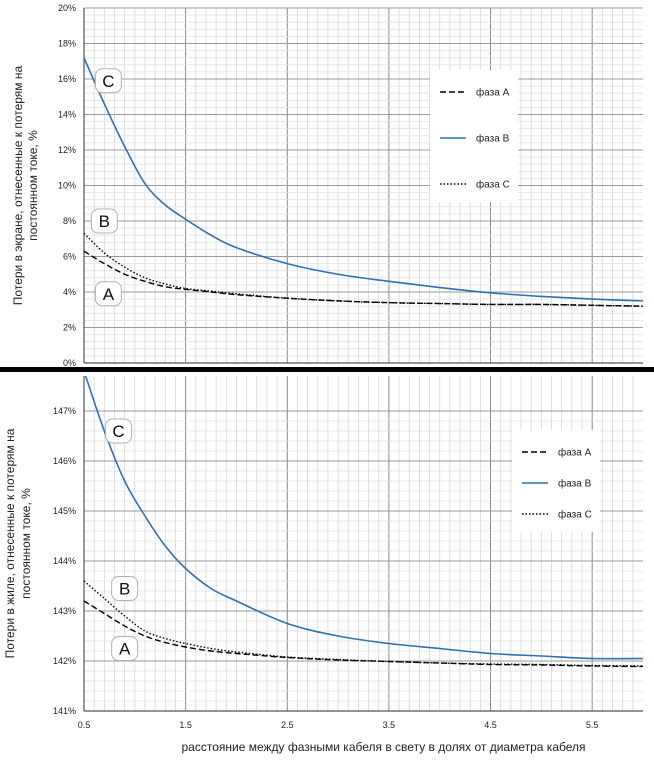 The height and width of the screenshot is (760, 654). Describe the element at coordinates (556, 481) in the screenshot. I see `legend-box` at that location.